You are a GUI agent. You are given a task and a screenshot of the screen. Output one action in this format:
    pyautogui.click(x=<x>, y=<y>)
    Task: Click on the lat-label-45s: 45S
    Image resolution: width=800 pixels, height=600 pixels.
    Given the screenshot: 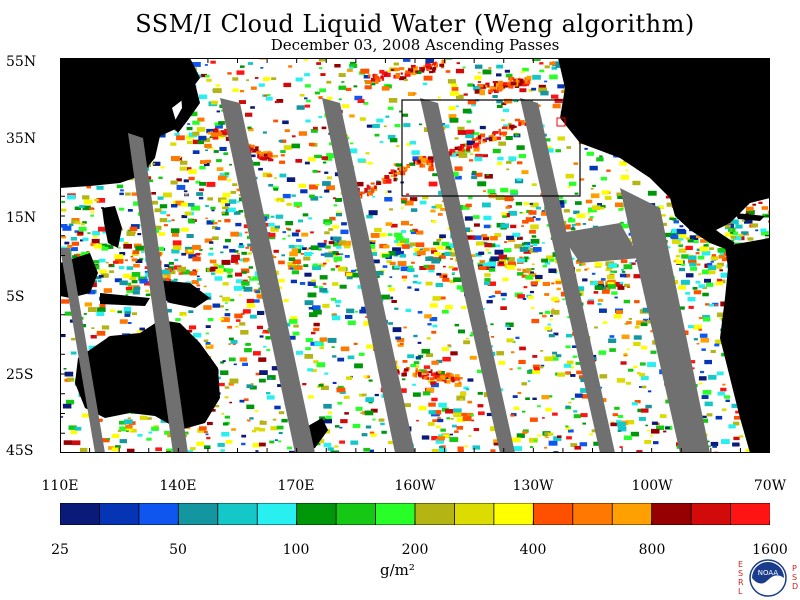 What is the action you would take?
    pyautogui.click(x=20, y=451)
    